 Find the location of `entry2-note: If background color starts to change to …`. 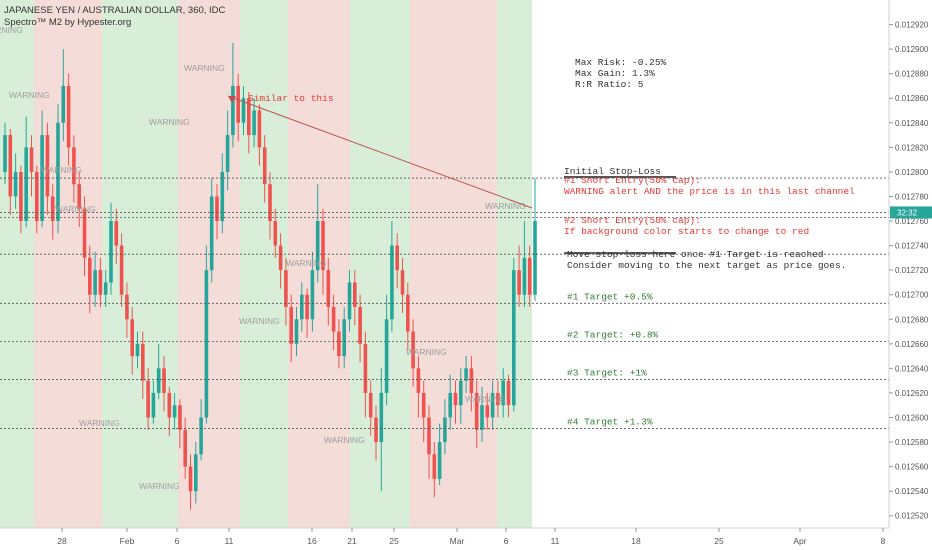

entry2-note: If background color starts to change to … is located at coordinates (686, 231).